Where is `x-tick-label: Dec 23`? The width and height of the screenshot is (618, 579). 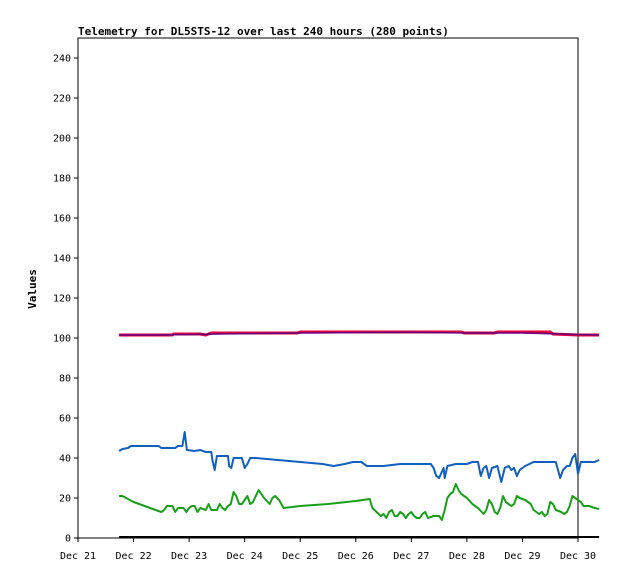 x-tick-label: Dec 23 is located at coordinates (189, 556).